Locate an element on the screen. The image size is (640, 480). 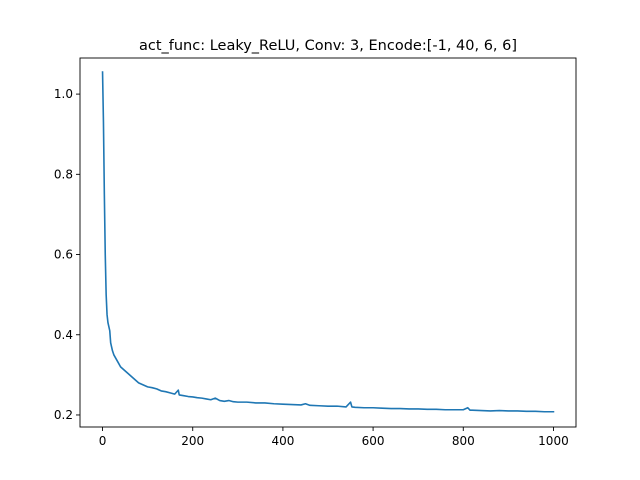
x-tick-label: 600 is located at coordinates (373, 441).